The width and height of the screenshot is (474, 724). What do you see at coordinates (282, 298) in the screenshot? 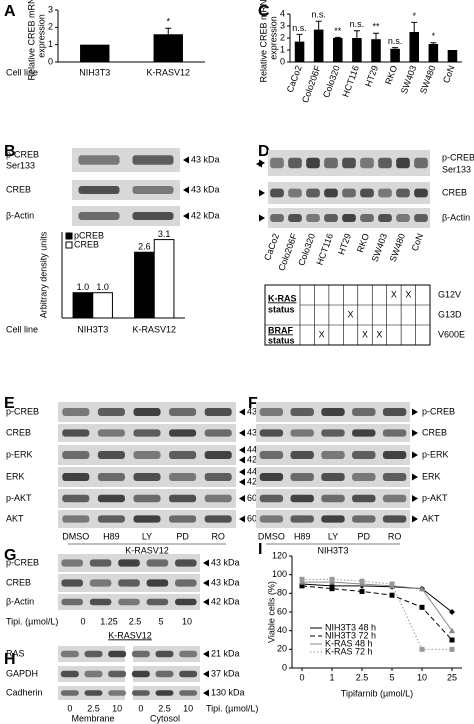
I see `table-group: K-RAS` at bounding box center [282, 298].